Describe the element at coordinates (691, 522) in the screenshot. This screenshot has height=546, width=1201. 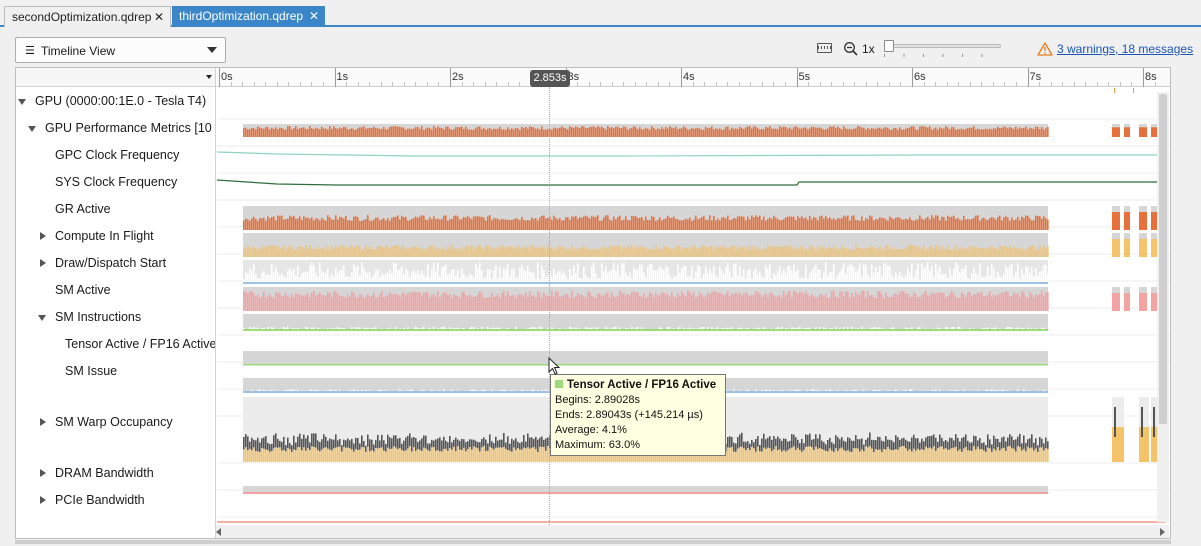
I see `pcie-bandwidth-line` at that location.